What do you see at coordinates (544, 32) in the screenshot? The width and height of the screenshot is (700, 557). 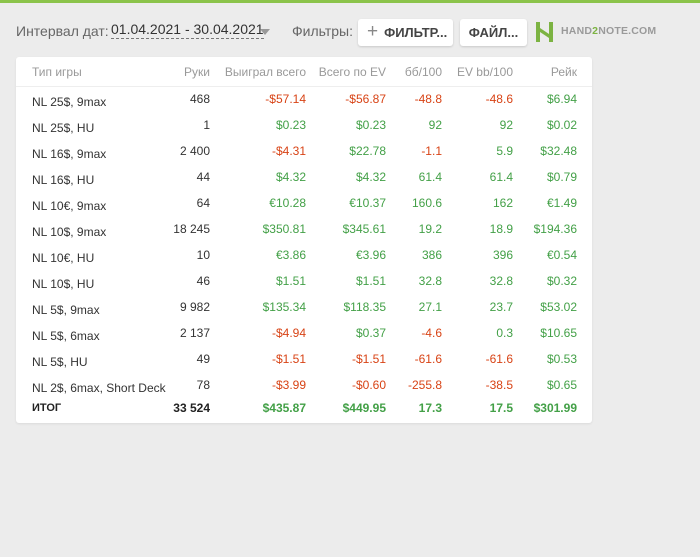 I see `hand2note-logo-icon` at bounding box center [544, 32].